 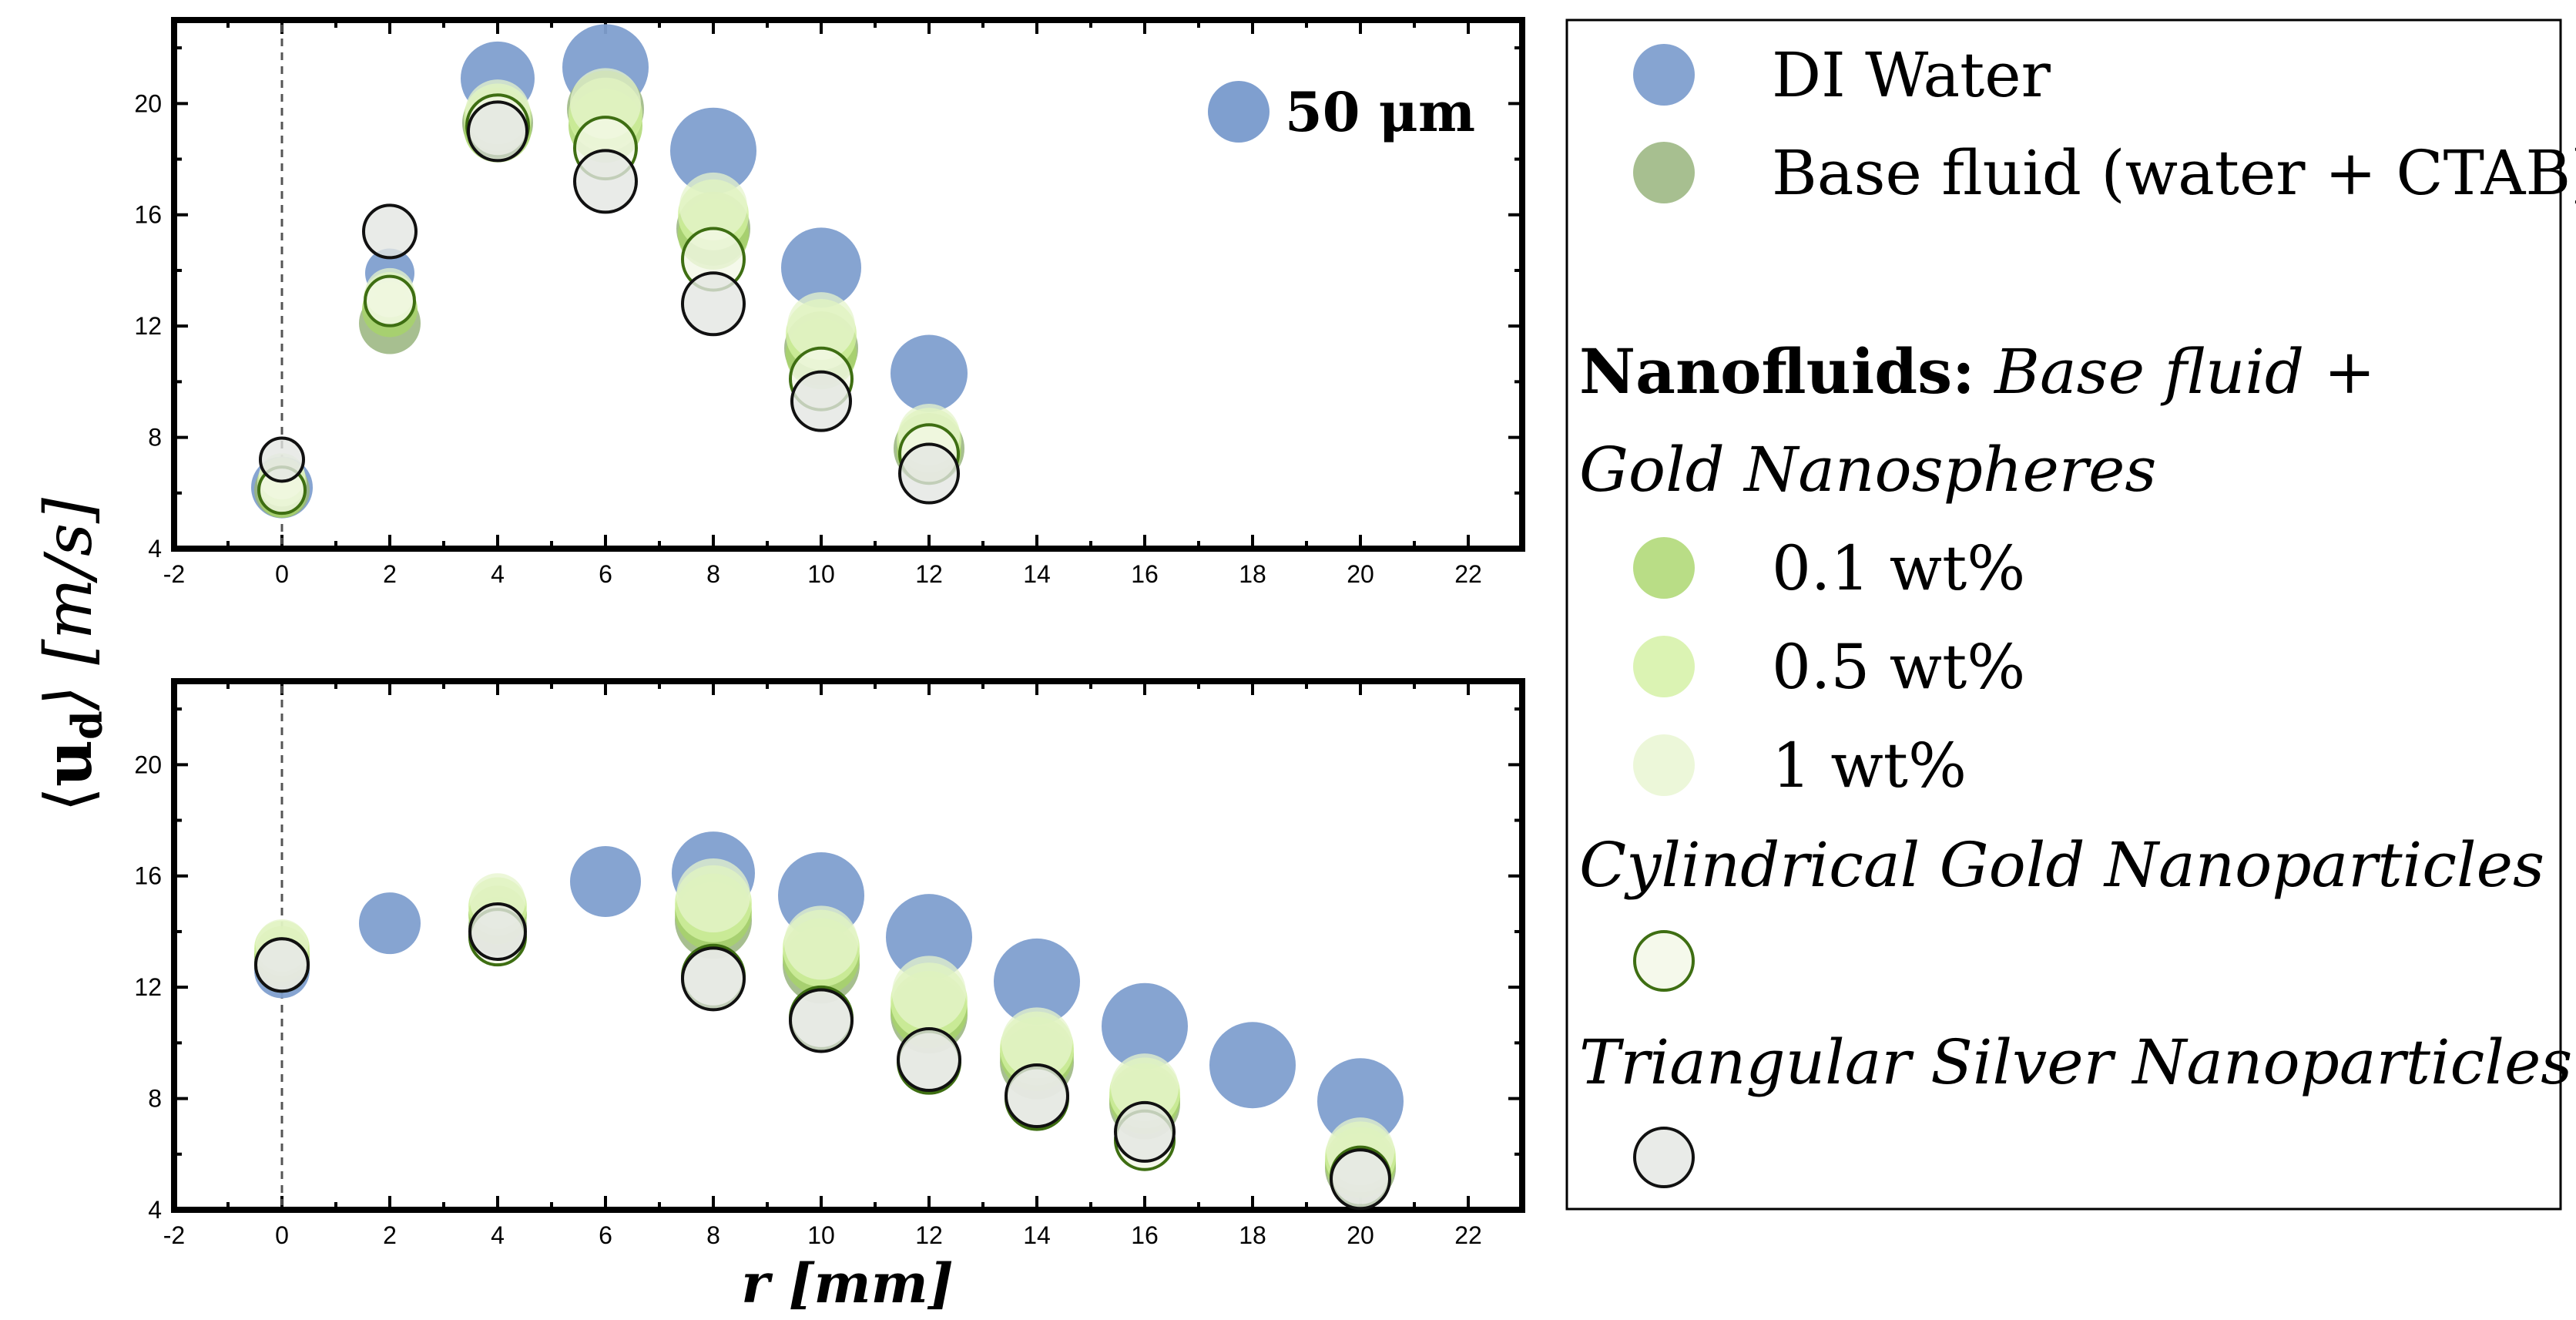 I want to click on legend-heading-nanofluids: Nanofluids: Base fluid +, so click(x=1977, y=371).